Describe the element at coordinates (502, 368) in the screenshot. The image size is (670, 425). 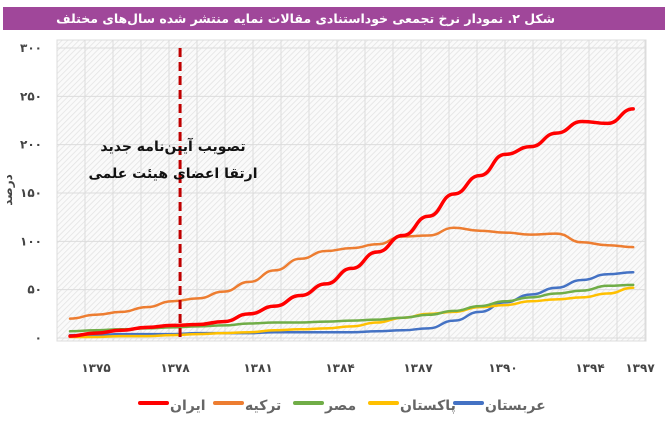
I see `x-tick-label: ۱۳۹۰` at that location.